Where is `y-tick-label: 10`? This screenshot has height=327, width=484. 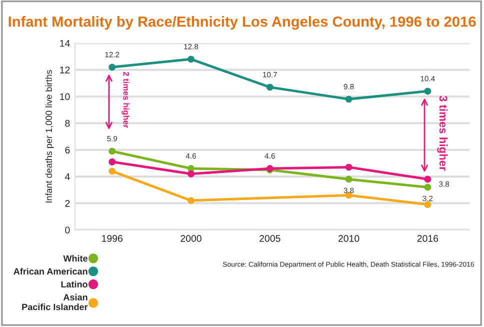 y-tick-label: 10 is located at coordinates (65, 96).